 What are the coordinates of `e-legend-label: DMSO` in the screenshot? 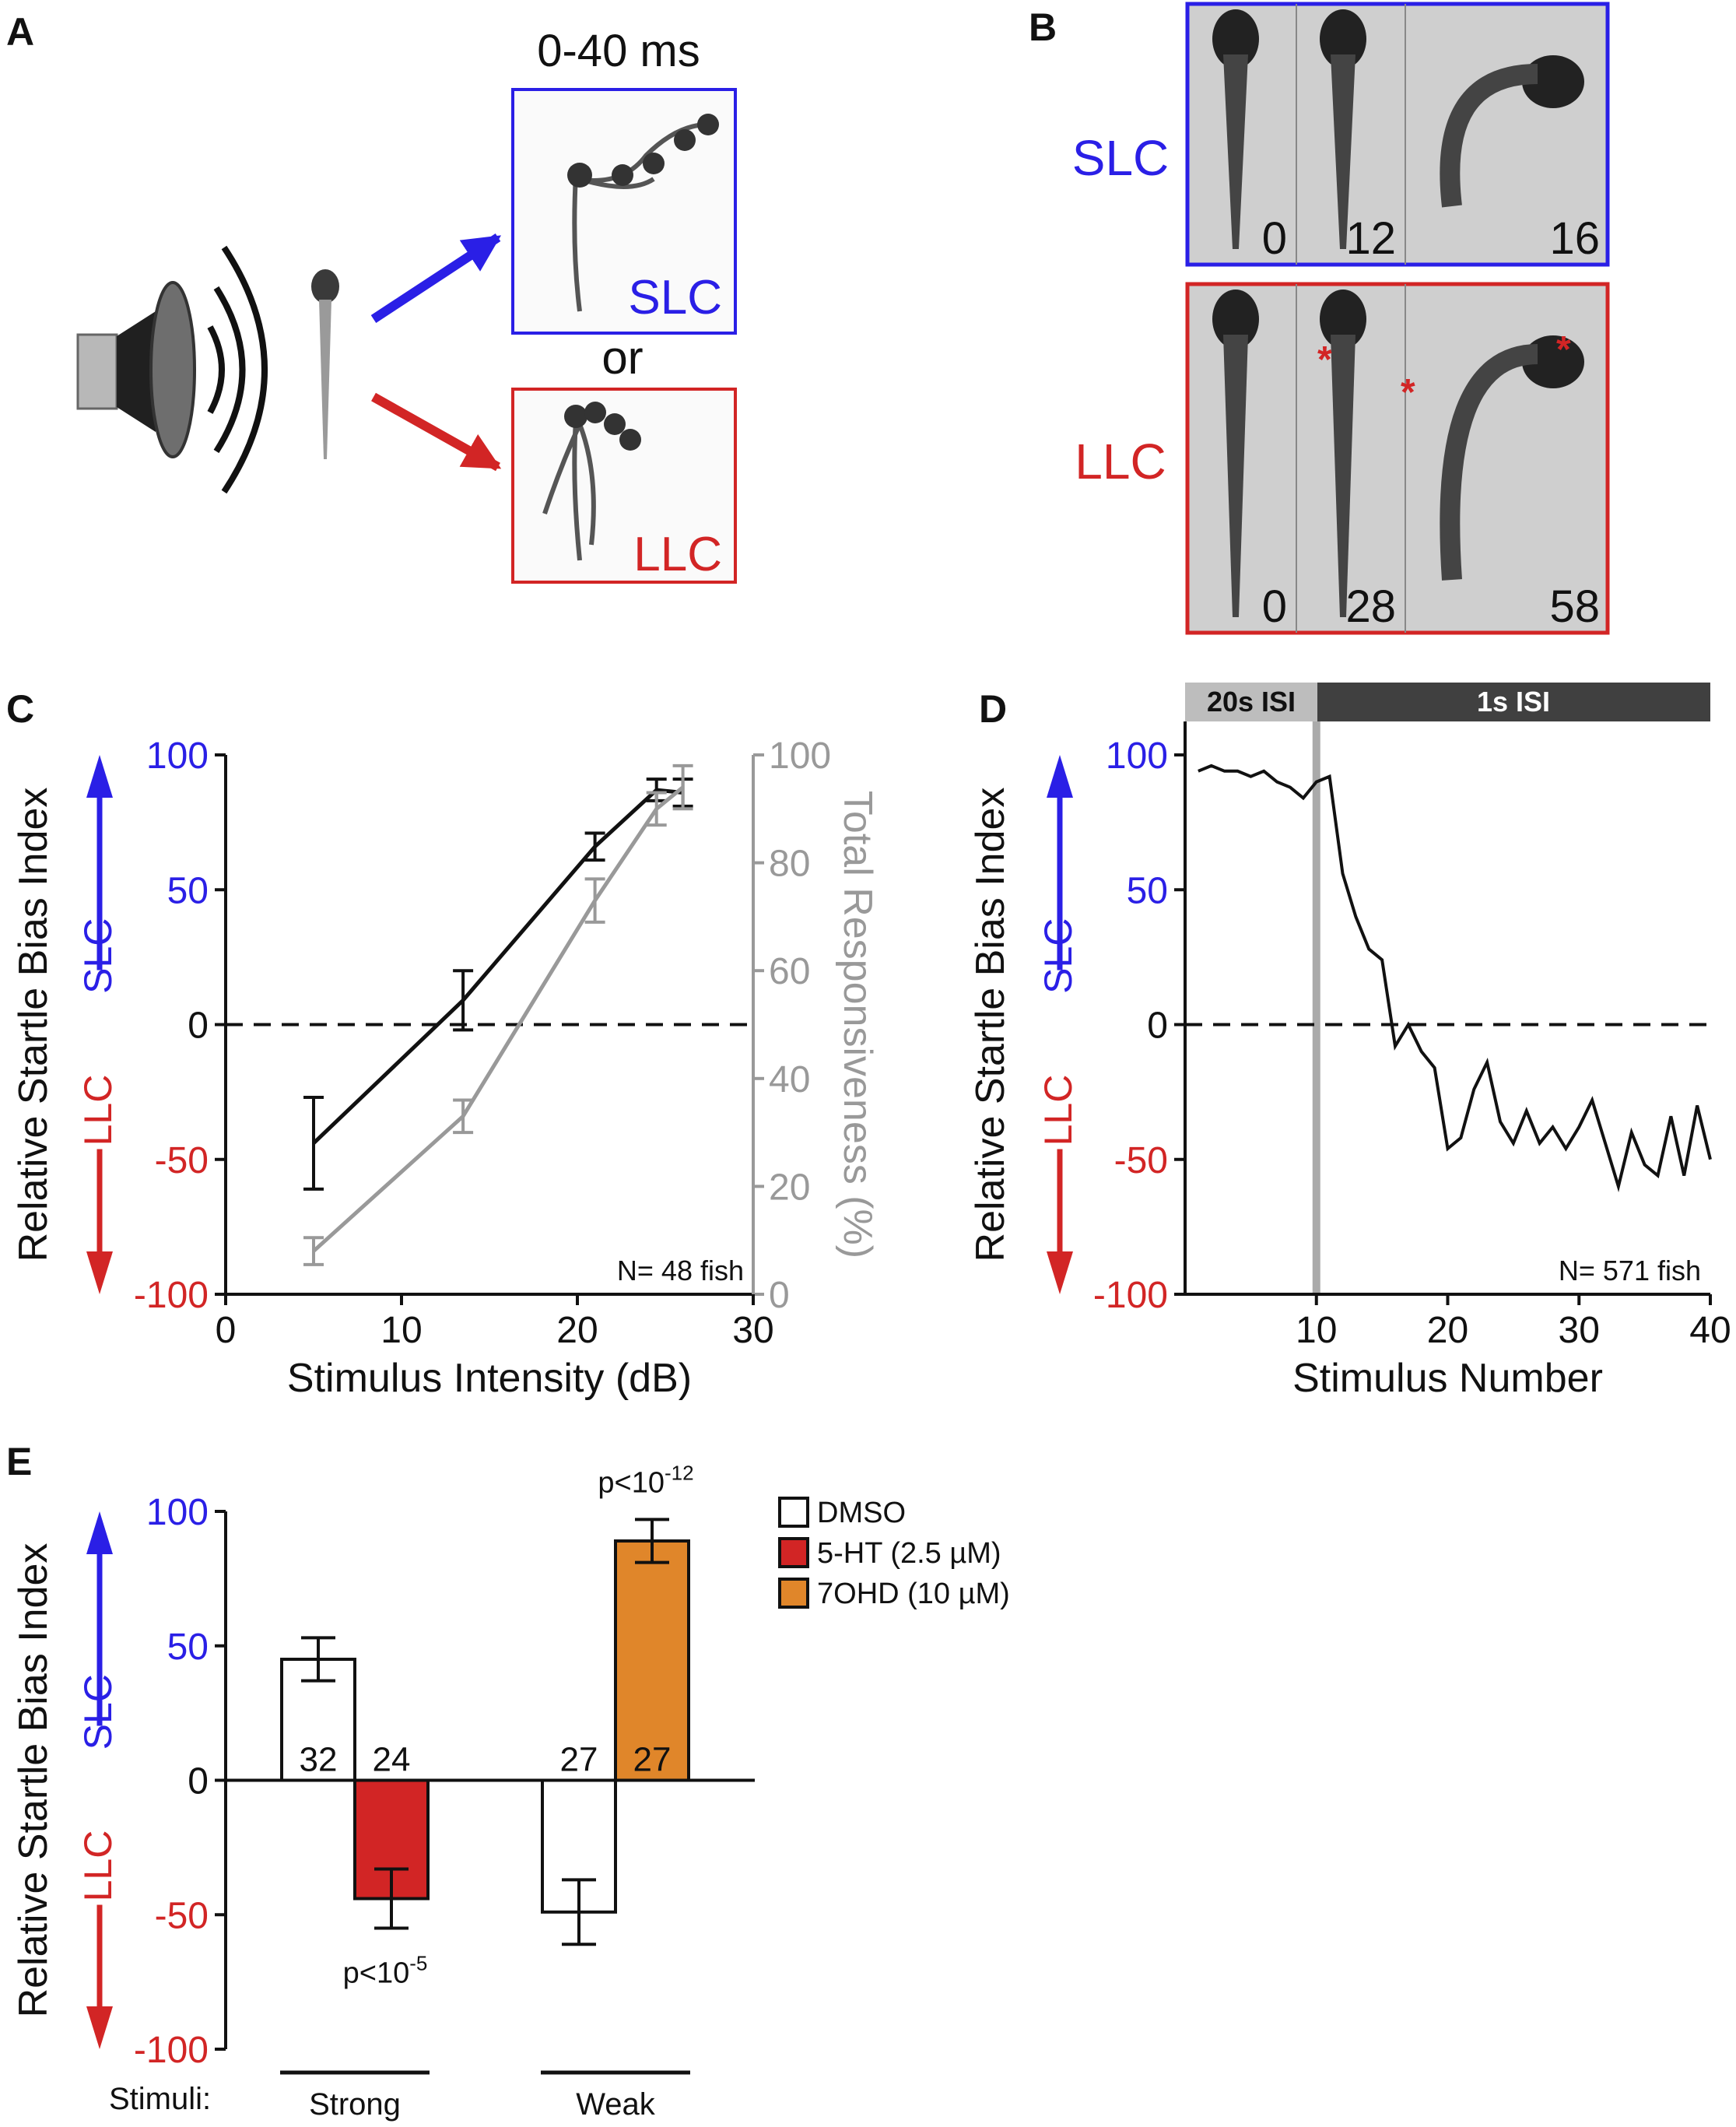 It's located at (861, 1513).